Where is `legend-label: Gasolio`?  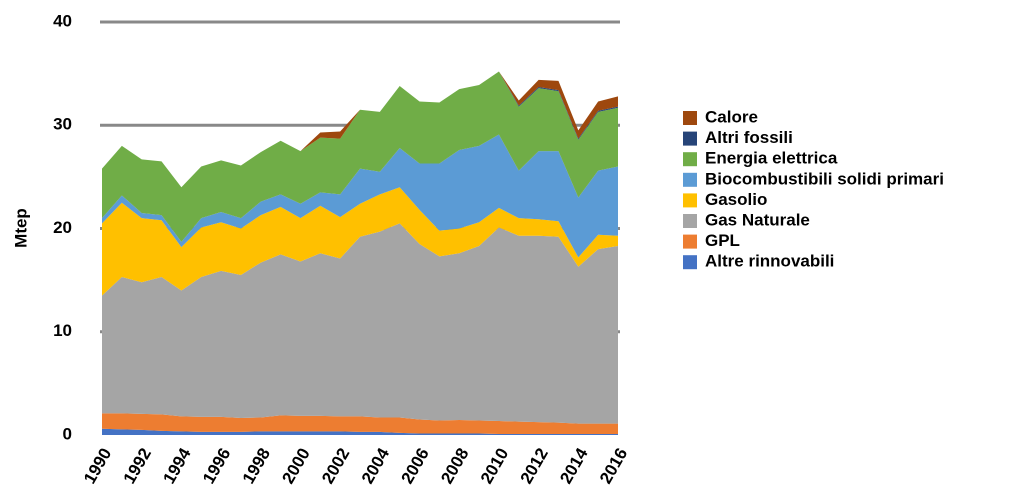 legend-label: Gasolio is located at coordinates (736, 199).